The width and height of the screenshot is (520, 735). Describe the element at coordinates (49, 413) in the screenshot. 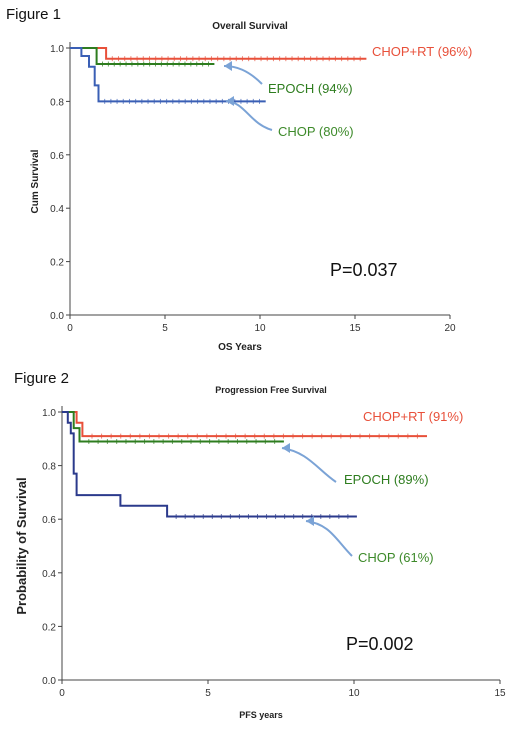

I see `chart2-y-tick-label: 1.0` at that location.